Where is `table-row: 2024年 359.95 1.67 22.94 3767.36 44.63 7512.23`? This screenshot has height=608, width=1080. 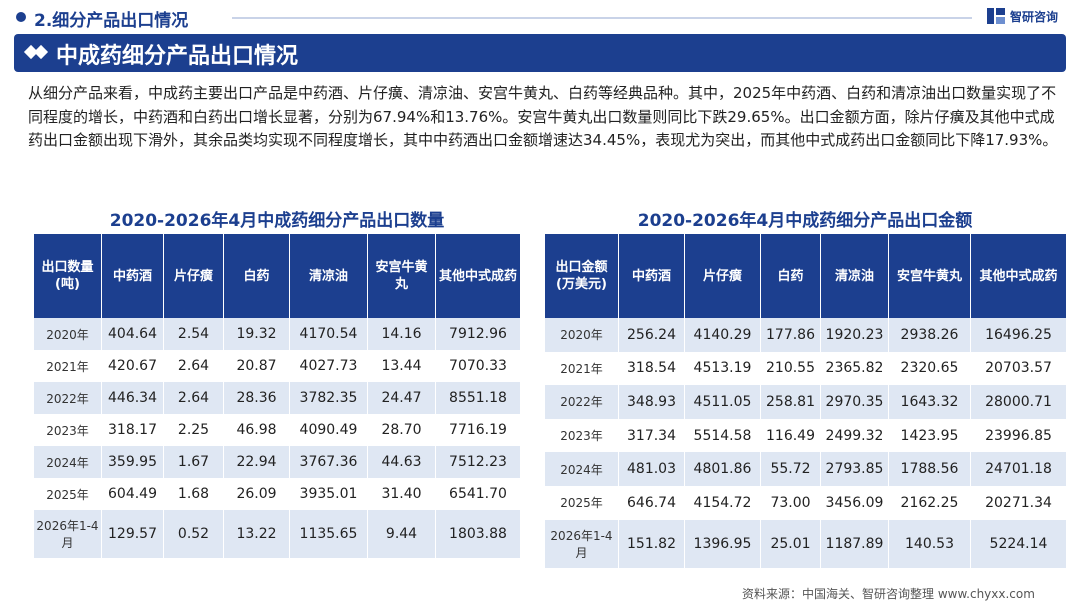 table-row: 2024年 359.95 1.67 22.94 3767.36 44.63 7512.23 is located at coordinates (277, 462).